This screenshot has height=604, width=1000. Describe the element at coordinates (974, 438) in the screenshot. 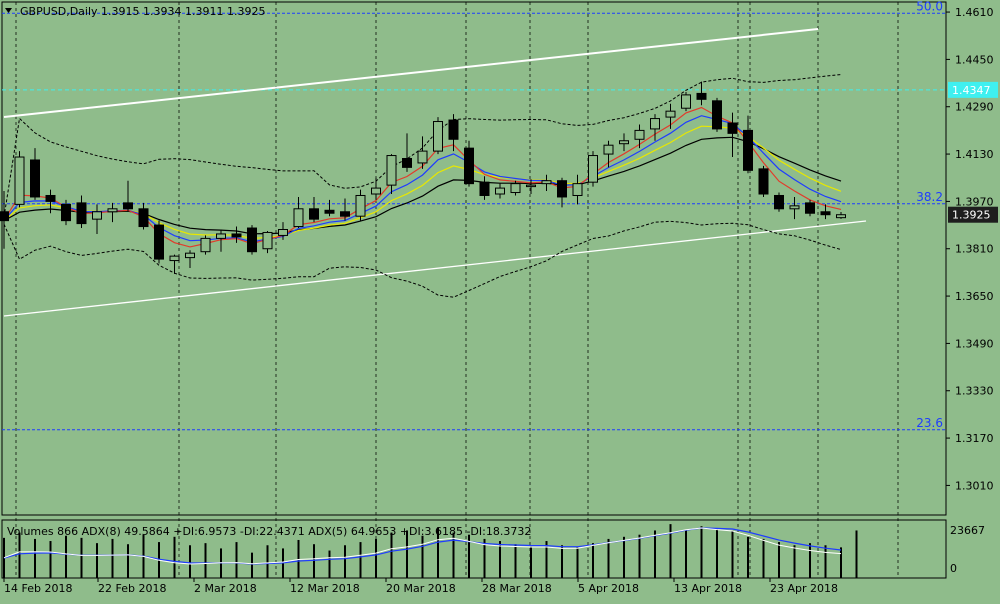

I see `price-tick-label: 1.3170` at that location.